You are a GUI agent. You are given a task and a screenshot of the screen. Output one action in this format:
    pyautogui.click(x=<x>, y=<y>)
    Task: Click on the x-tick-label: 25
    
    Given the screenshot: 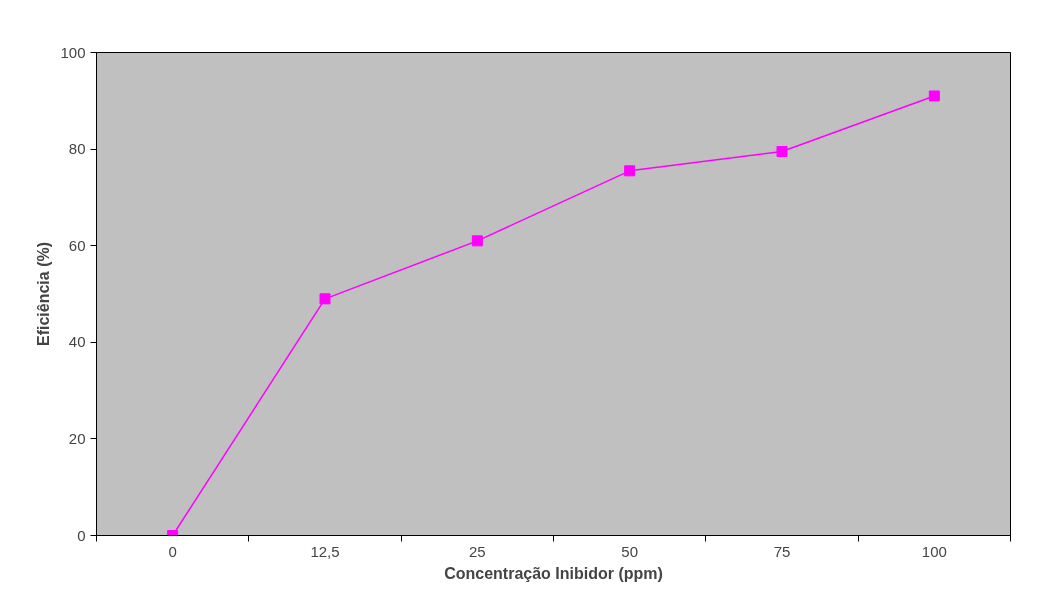 What is the action you would take?
    pyautogui.click(x=477, y=551)
    